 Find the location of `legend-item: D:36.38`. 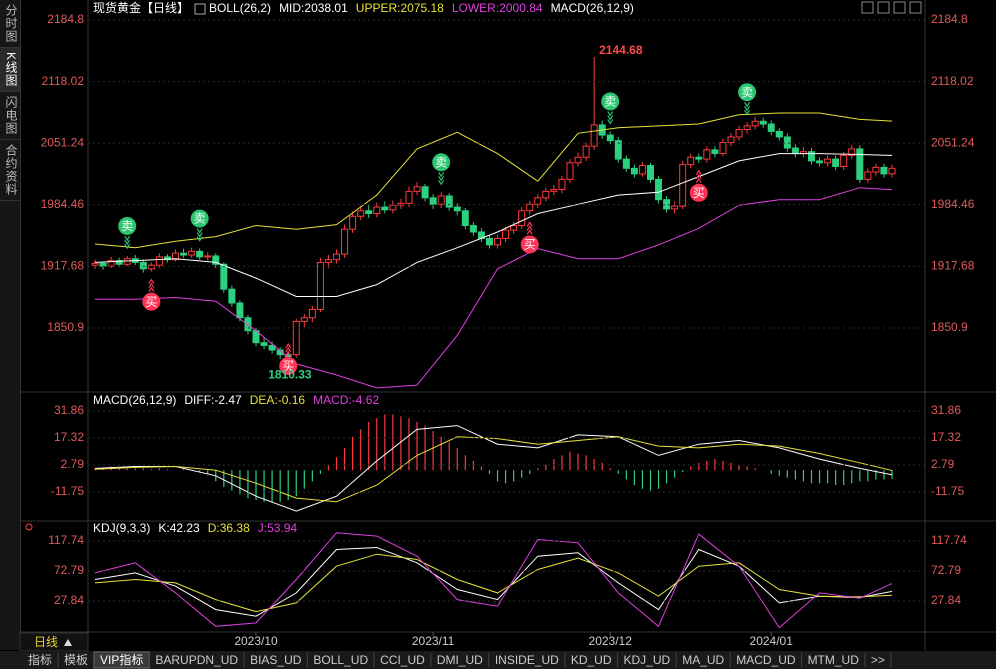

legend-item: D:36.38 is located at coordinates (229, 528).